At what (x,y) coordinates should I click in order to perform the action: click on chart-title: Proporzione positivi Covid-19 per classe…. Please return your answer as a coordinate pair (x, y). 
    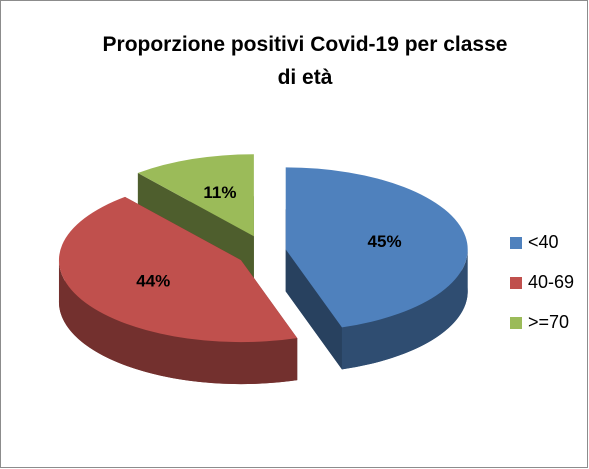
    Looking at the image, I should click on (305, 61).